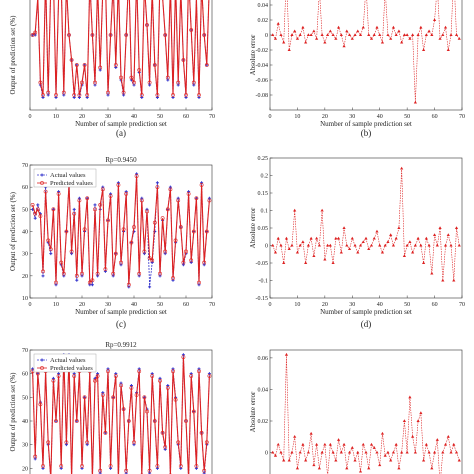  Describe the element at coordinates (25, 210) in the screenshot. I see `y-tick-label: 50` at that location.